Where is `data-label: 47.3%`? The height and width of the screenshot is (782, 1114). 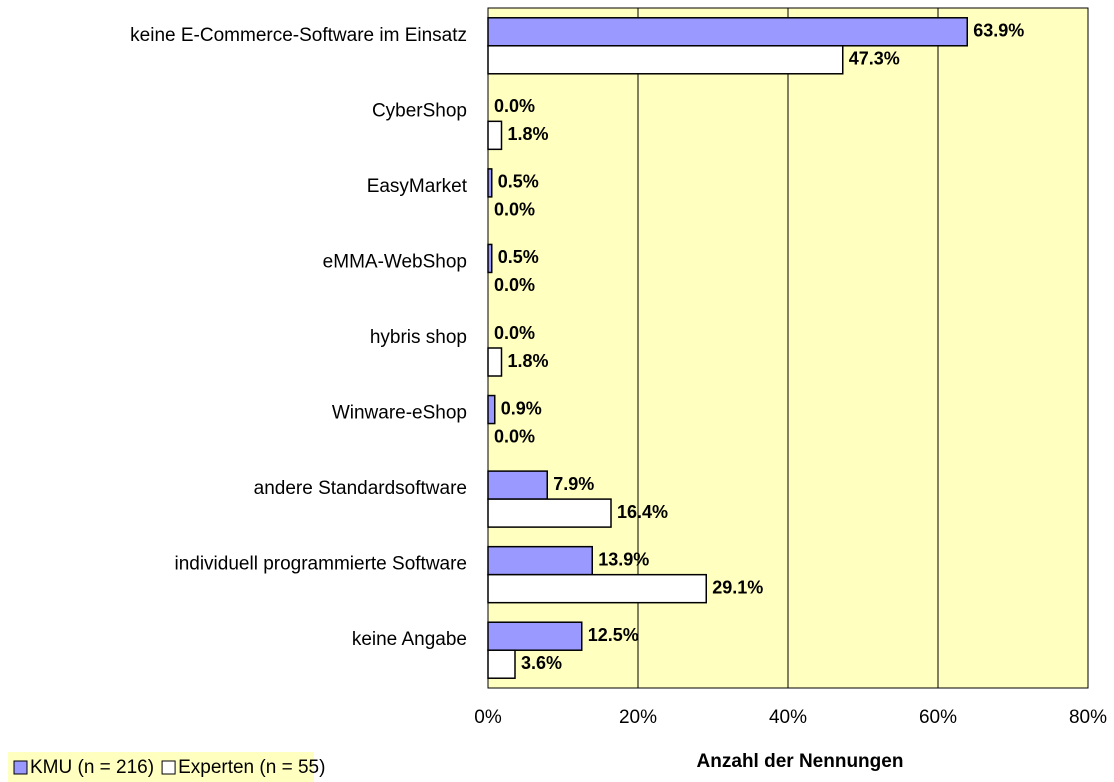
data-label: 47.3% is located at coordinates (874, 59).